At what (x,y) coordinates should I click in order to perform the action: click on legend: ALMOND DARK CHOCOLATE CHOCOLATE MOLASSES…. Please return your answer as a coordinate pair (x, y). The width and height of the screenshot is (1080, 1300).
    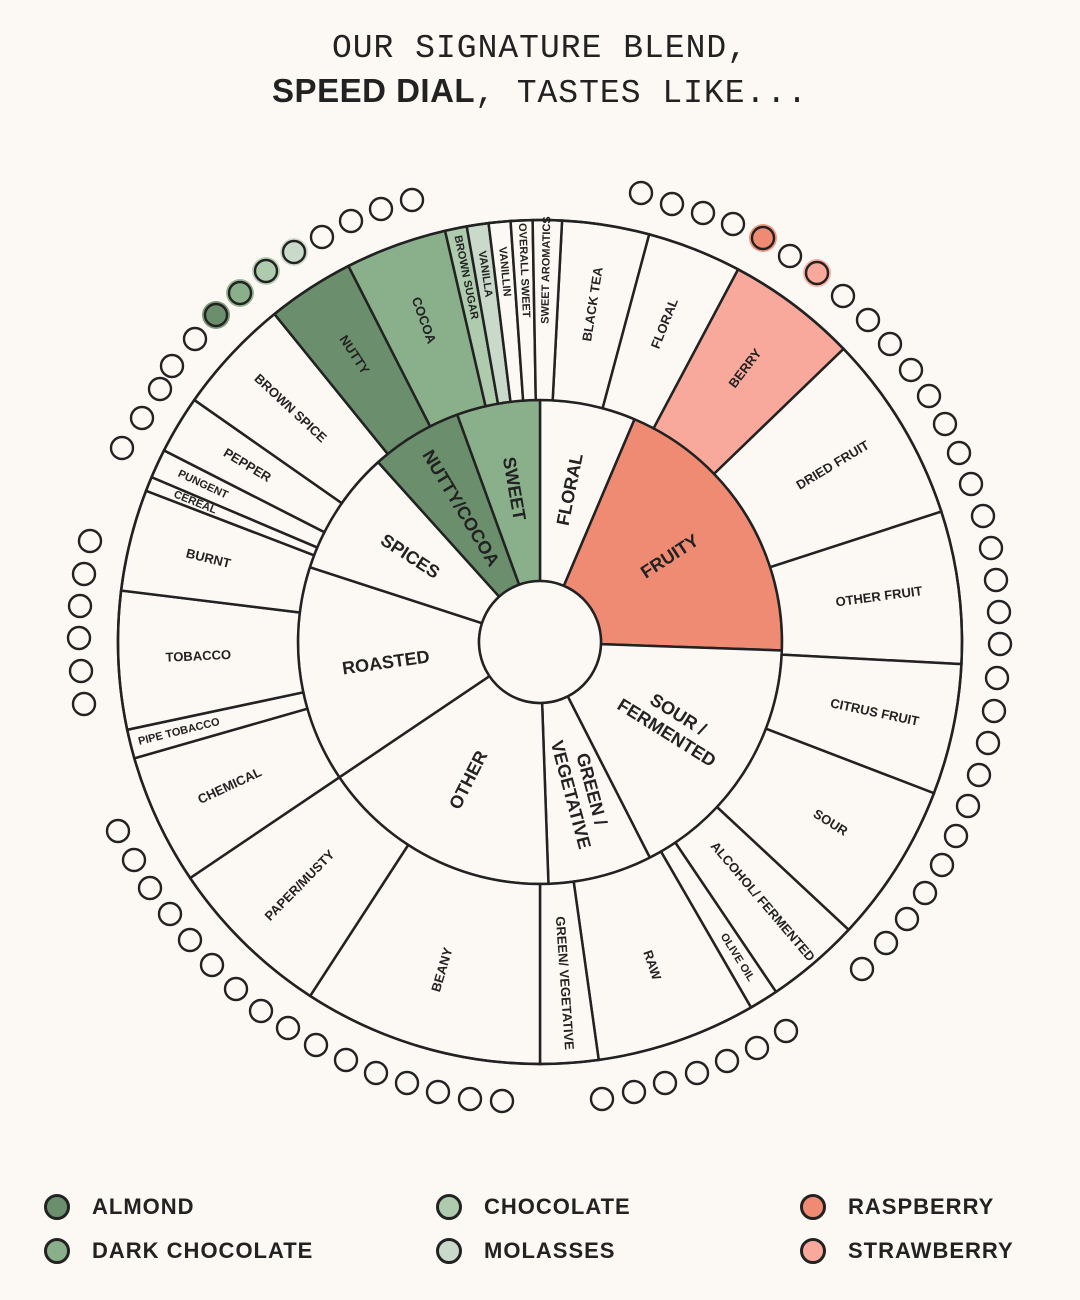
    Looking at the image, I should click on (540, 1230).